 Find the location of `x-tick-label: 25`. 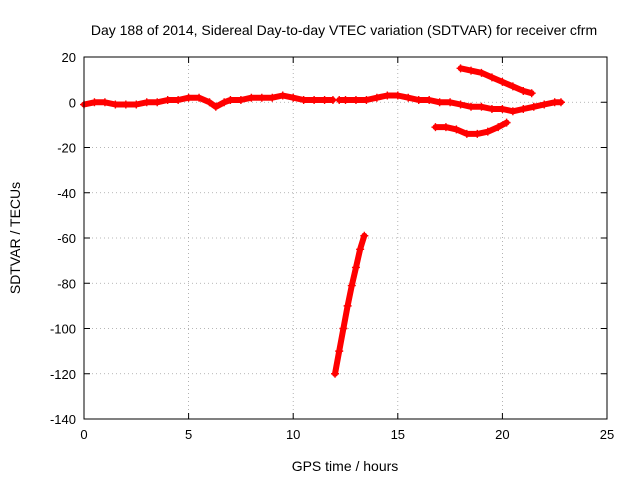

x-tick-label: 25 is located at coordinates (607, 434).